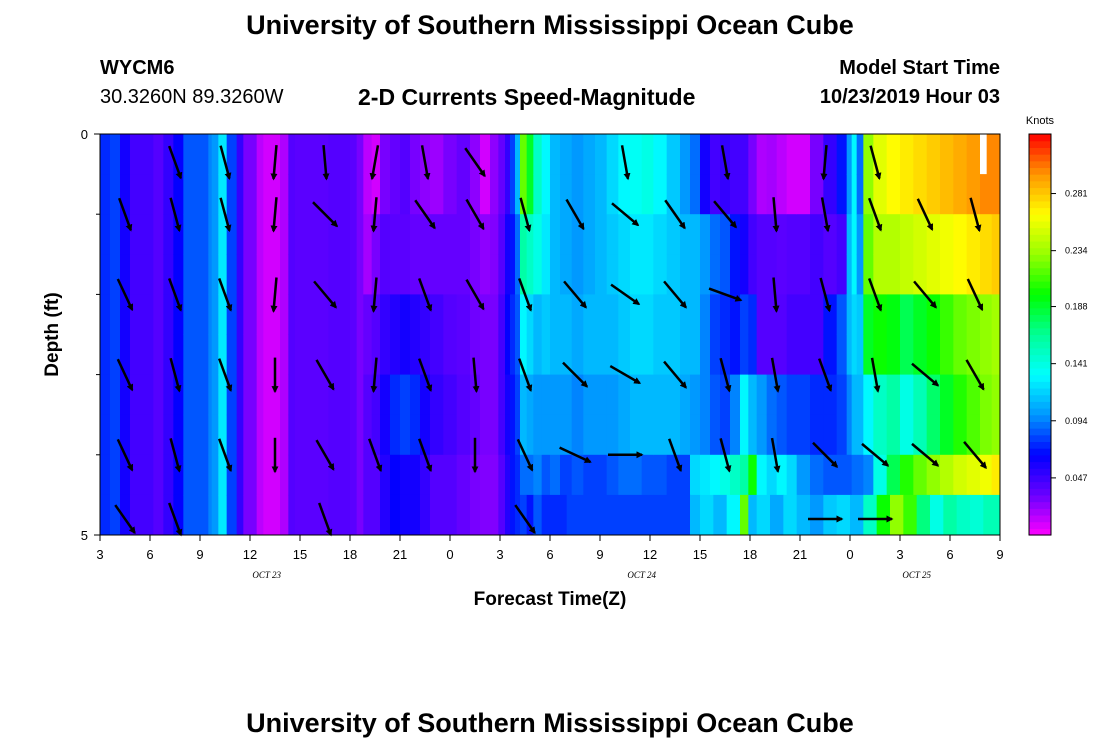 The image size is (1100, 750). Describe the element at coordinates (909, 97) in the screenshot. I see `model-start-value: 10/23/2019 Hour 03` at that location.